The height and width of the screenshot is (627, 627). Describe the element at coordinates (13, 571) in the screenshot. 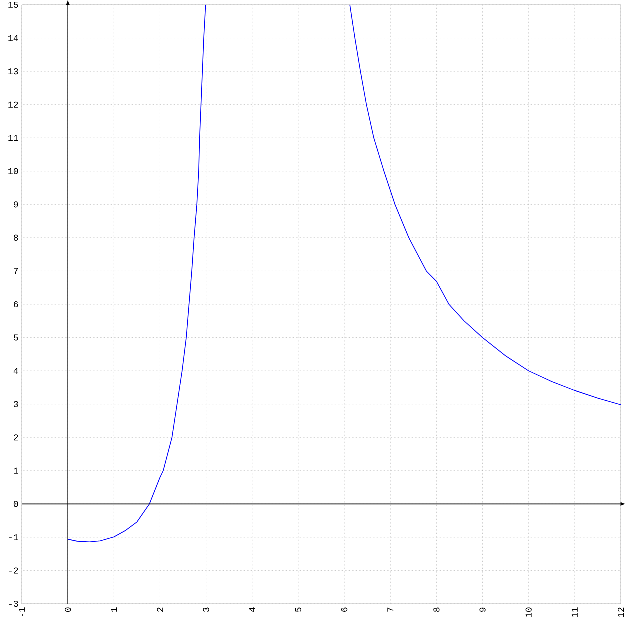

I see `y-tick-label: -2` at that location.